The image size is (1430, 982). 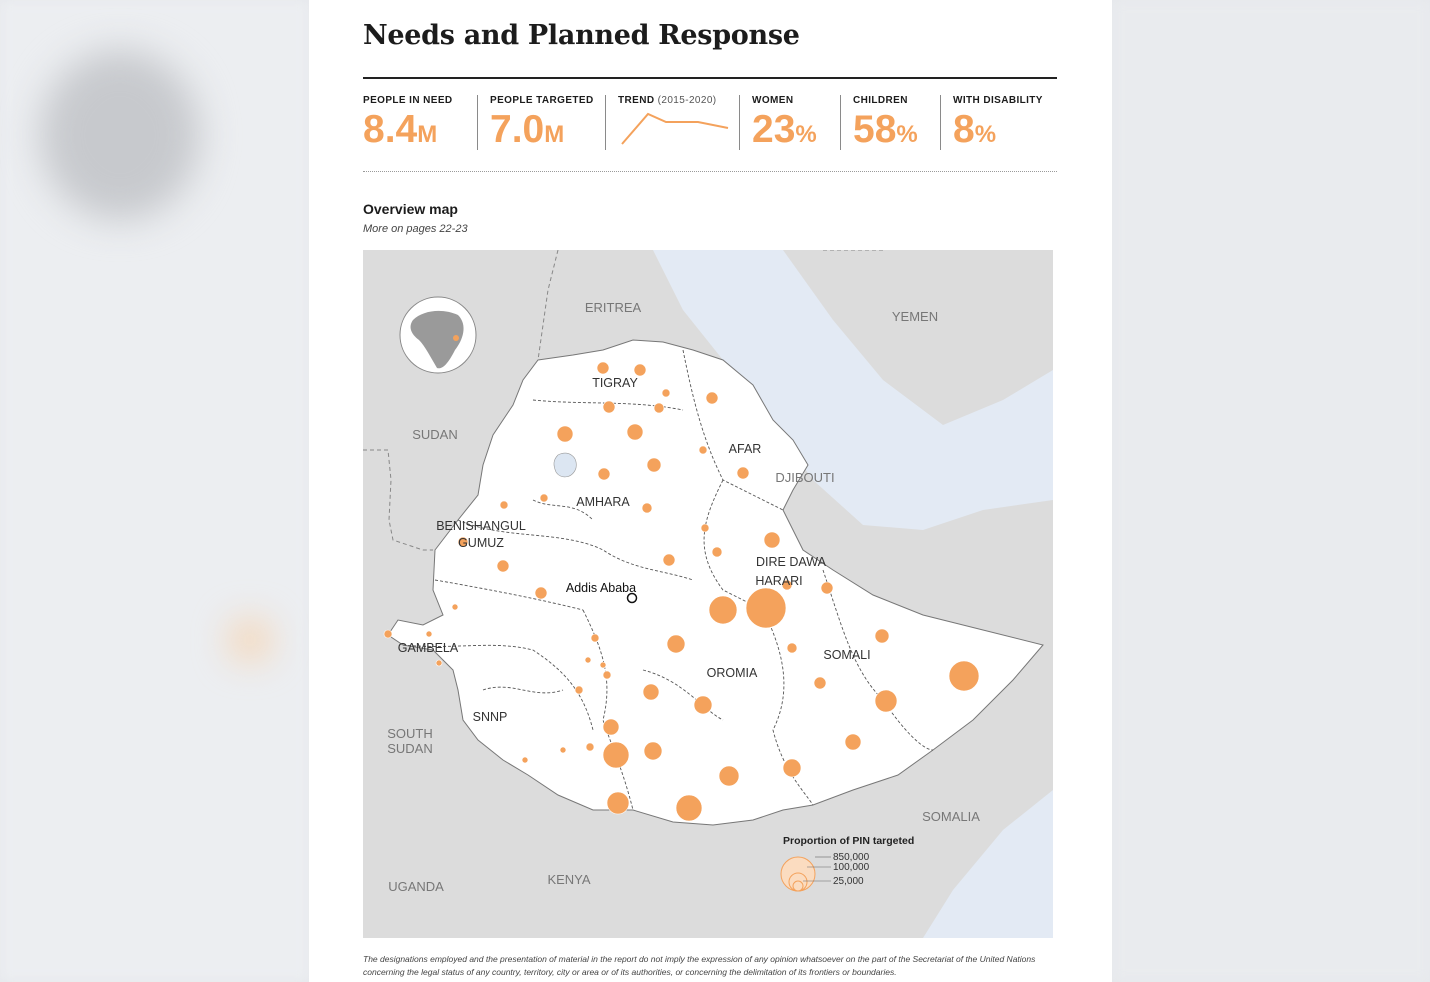 What do you see at coordinates (848, 881) in the screenshot?
I see `legend-value: 25,000` at bounding box center [848, 881].